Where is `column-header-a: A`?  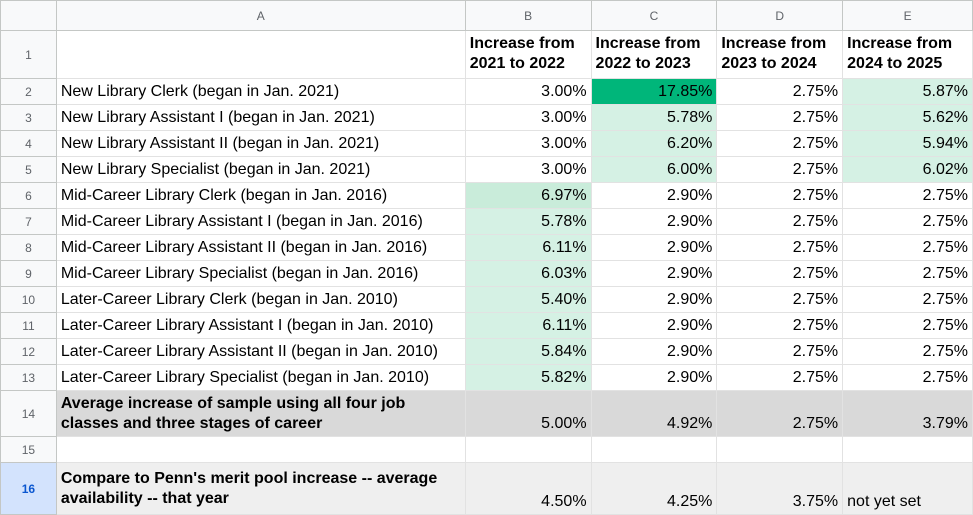 column-header-a: A is located at coordinates (260, 15).